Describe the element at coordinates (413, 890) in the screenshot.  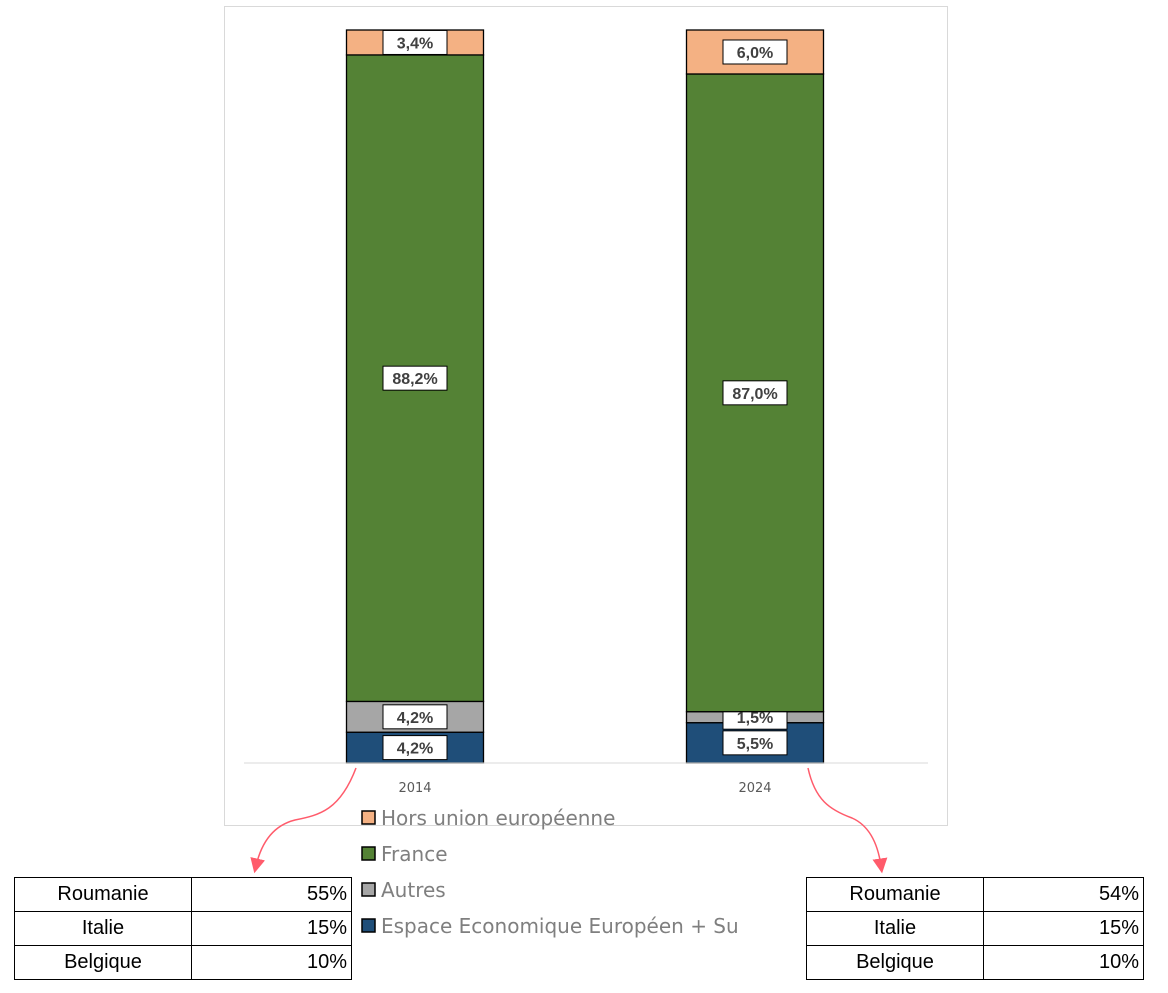
I see `legend-label: Autres` at that location.